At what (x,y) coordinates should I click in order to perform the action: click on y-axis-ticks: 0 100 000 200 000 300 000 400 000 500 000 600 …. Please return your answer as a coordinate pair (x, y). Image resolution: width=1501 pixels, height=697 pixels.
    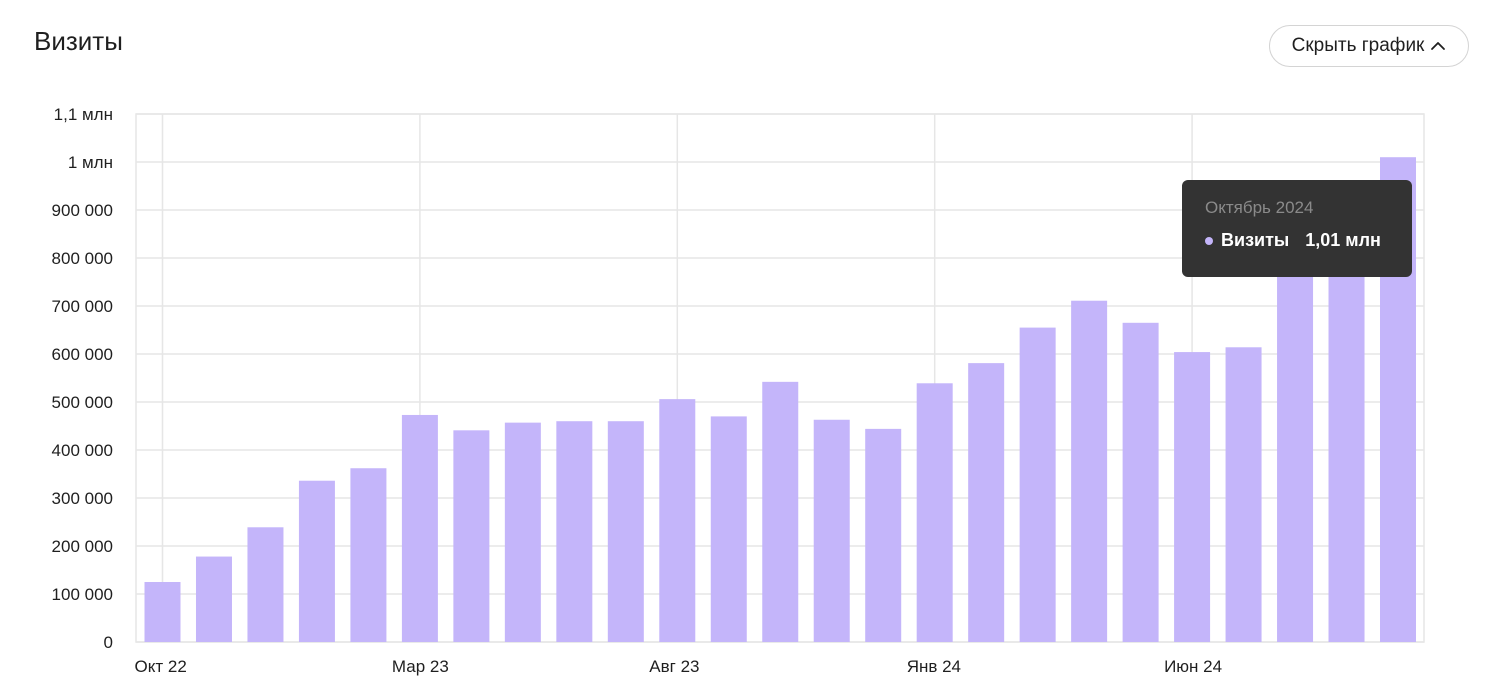
    Looking at the image, I should click on (82, 378).